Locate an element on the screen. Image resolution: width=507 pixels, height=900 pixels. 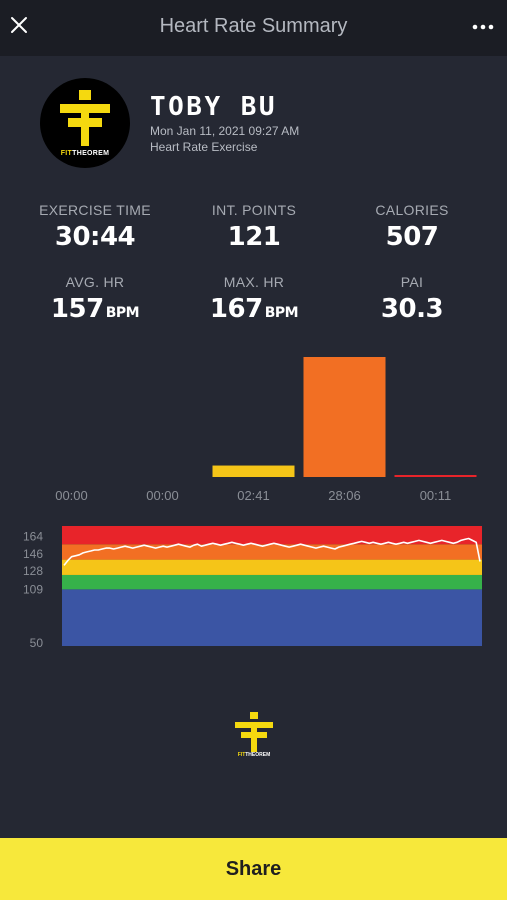
footer-brand-text: FITTHEOREM is located at coordinates (254, 755).